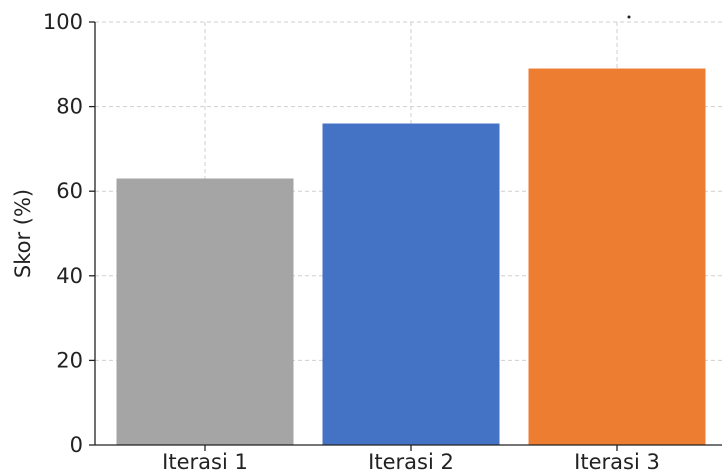  What do you see at coordinates (23, 233) in the screenshot?
I see `y-axis-label: Skor (%)` at bounding box center [23, 233].